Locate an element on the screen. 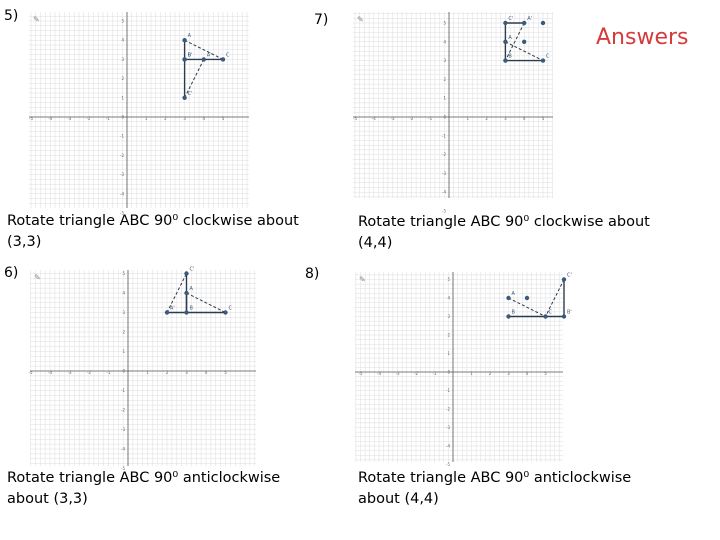  problem-number-5: 5) is located at coordinates (11, 16).